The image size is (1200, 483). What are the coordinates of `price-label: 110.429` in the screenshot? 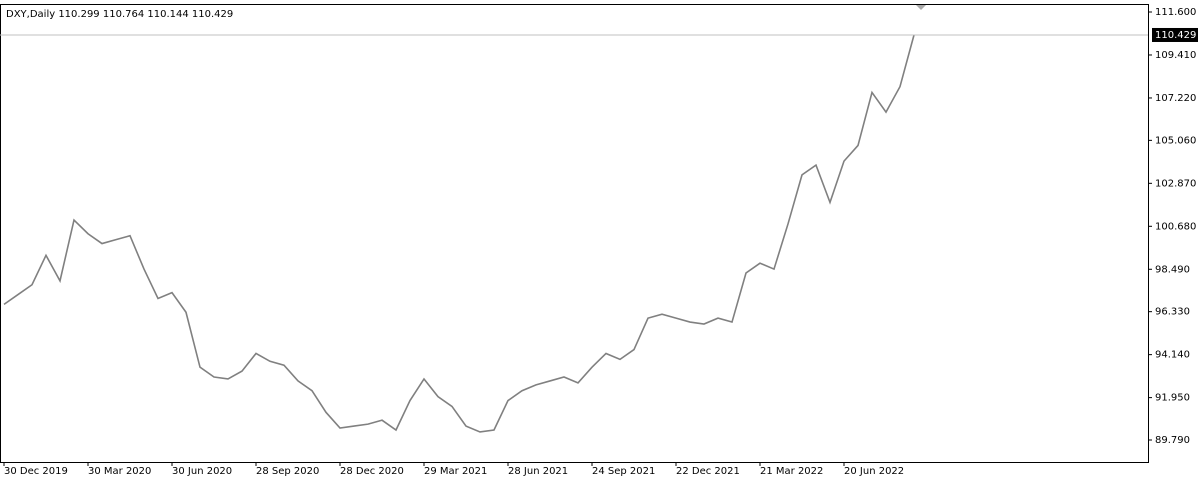 It's located at (1175, 35).